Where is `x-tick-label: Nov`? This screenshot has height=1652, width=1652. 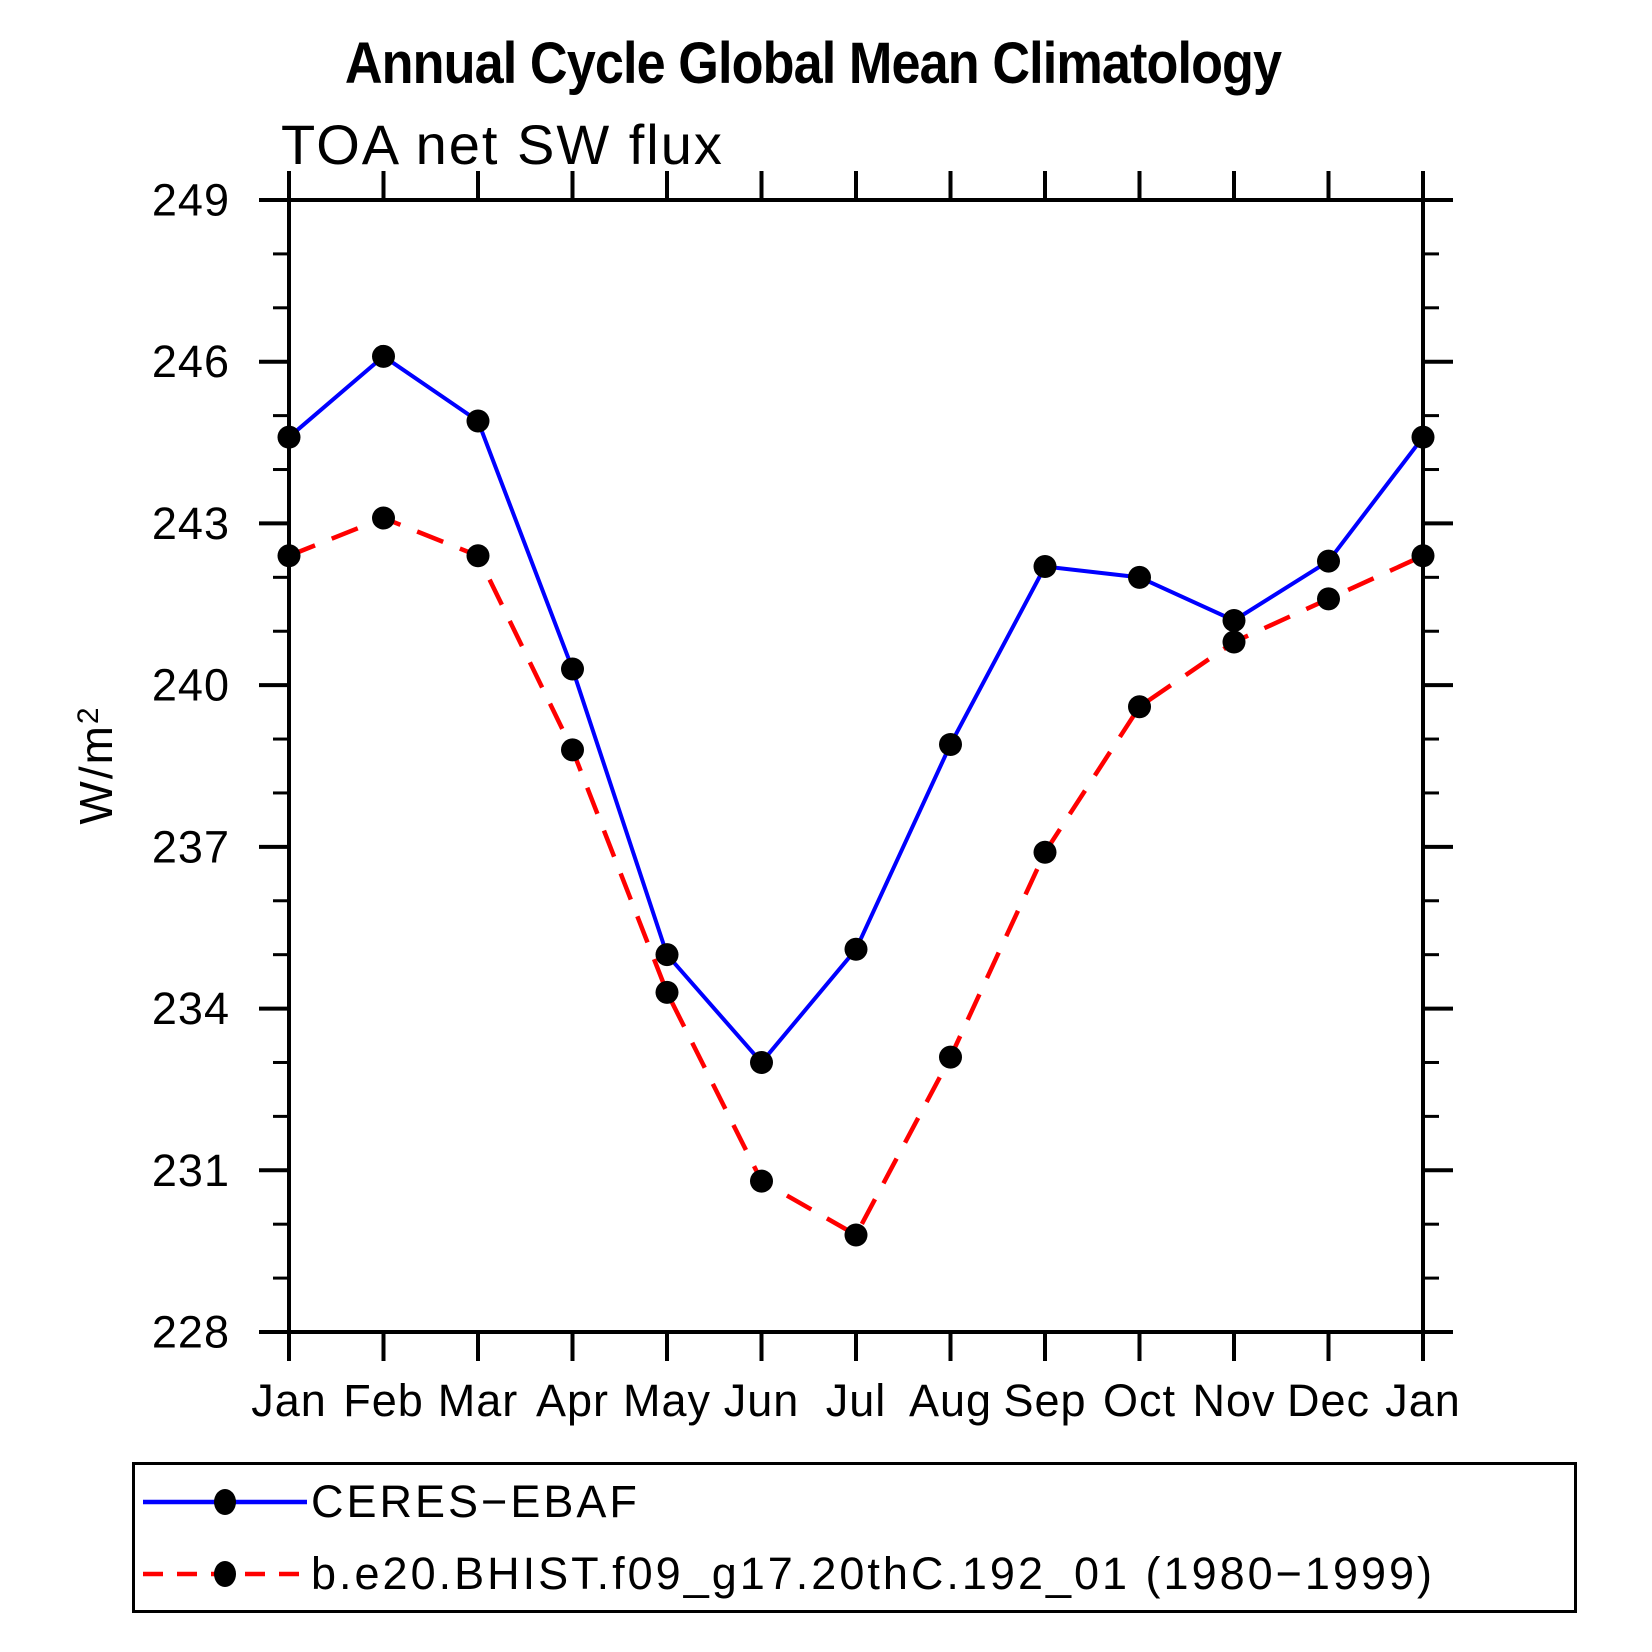
x-tick-label: Nov is located at coordinates (1233, 1400).